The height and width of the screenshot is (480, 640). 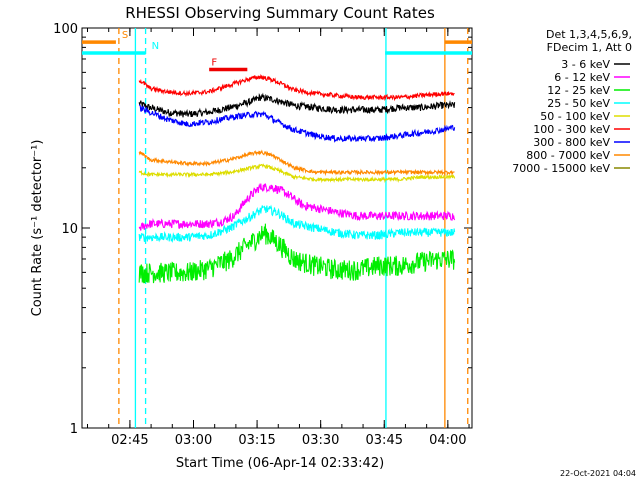 What do you see at coordinates (571, 129) in the screenshot?
I see `legend-label: 100 - 300 keV` at bounding box center [571, 129].